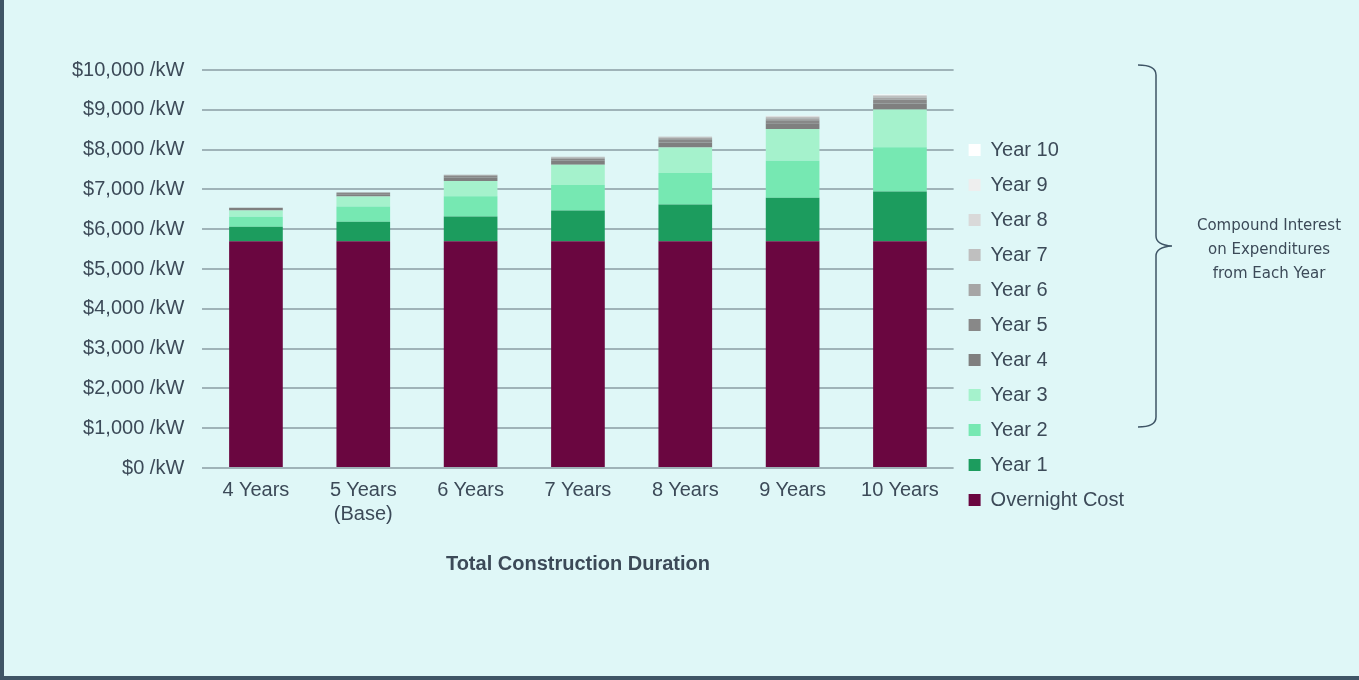 The image size is (1359, 680). Describe the element at coordinates (1019, 288) in the screenshot. I see `legend-label: Year 6` at that location.